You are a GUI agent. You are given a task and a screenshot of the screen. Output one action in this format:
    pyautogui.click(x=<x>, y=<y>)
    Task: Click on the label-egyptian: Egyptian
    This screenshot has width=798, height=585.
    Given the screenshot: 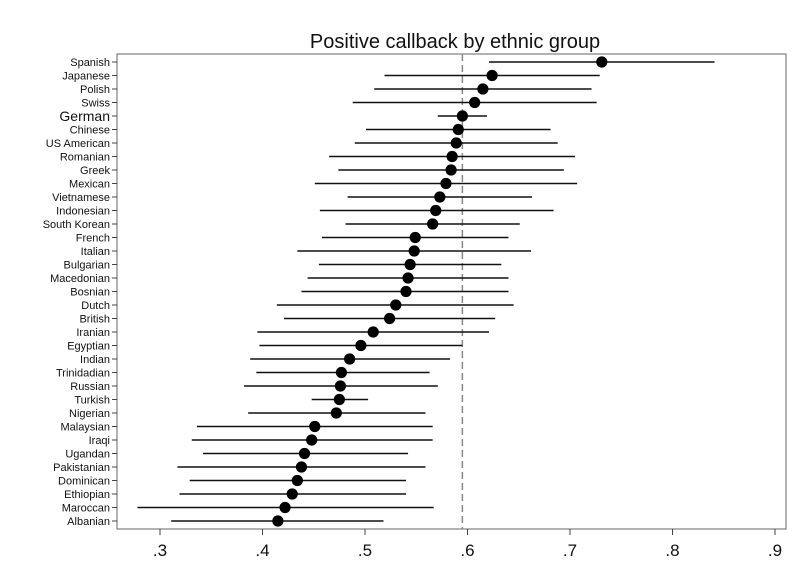 What is the action you would take?
    pyautogui.click(x=88, y=347)
    